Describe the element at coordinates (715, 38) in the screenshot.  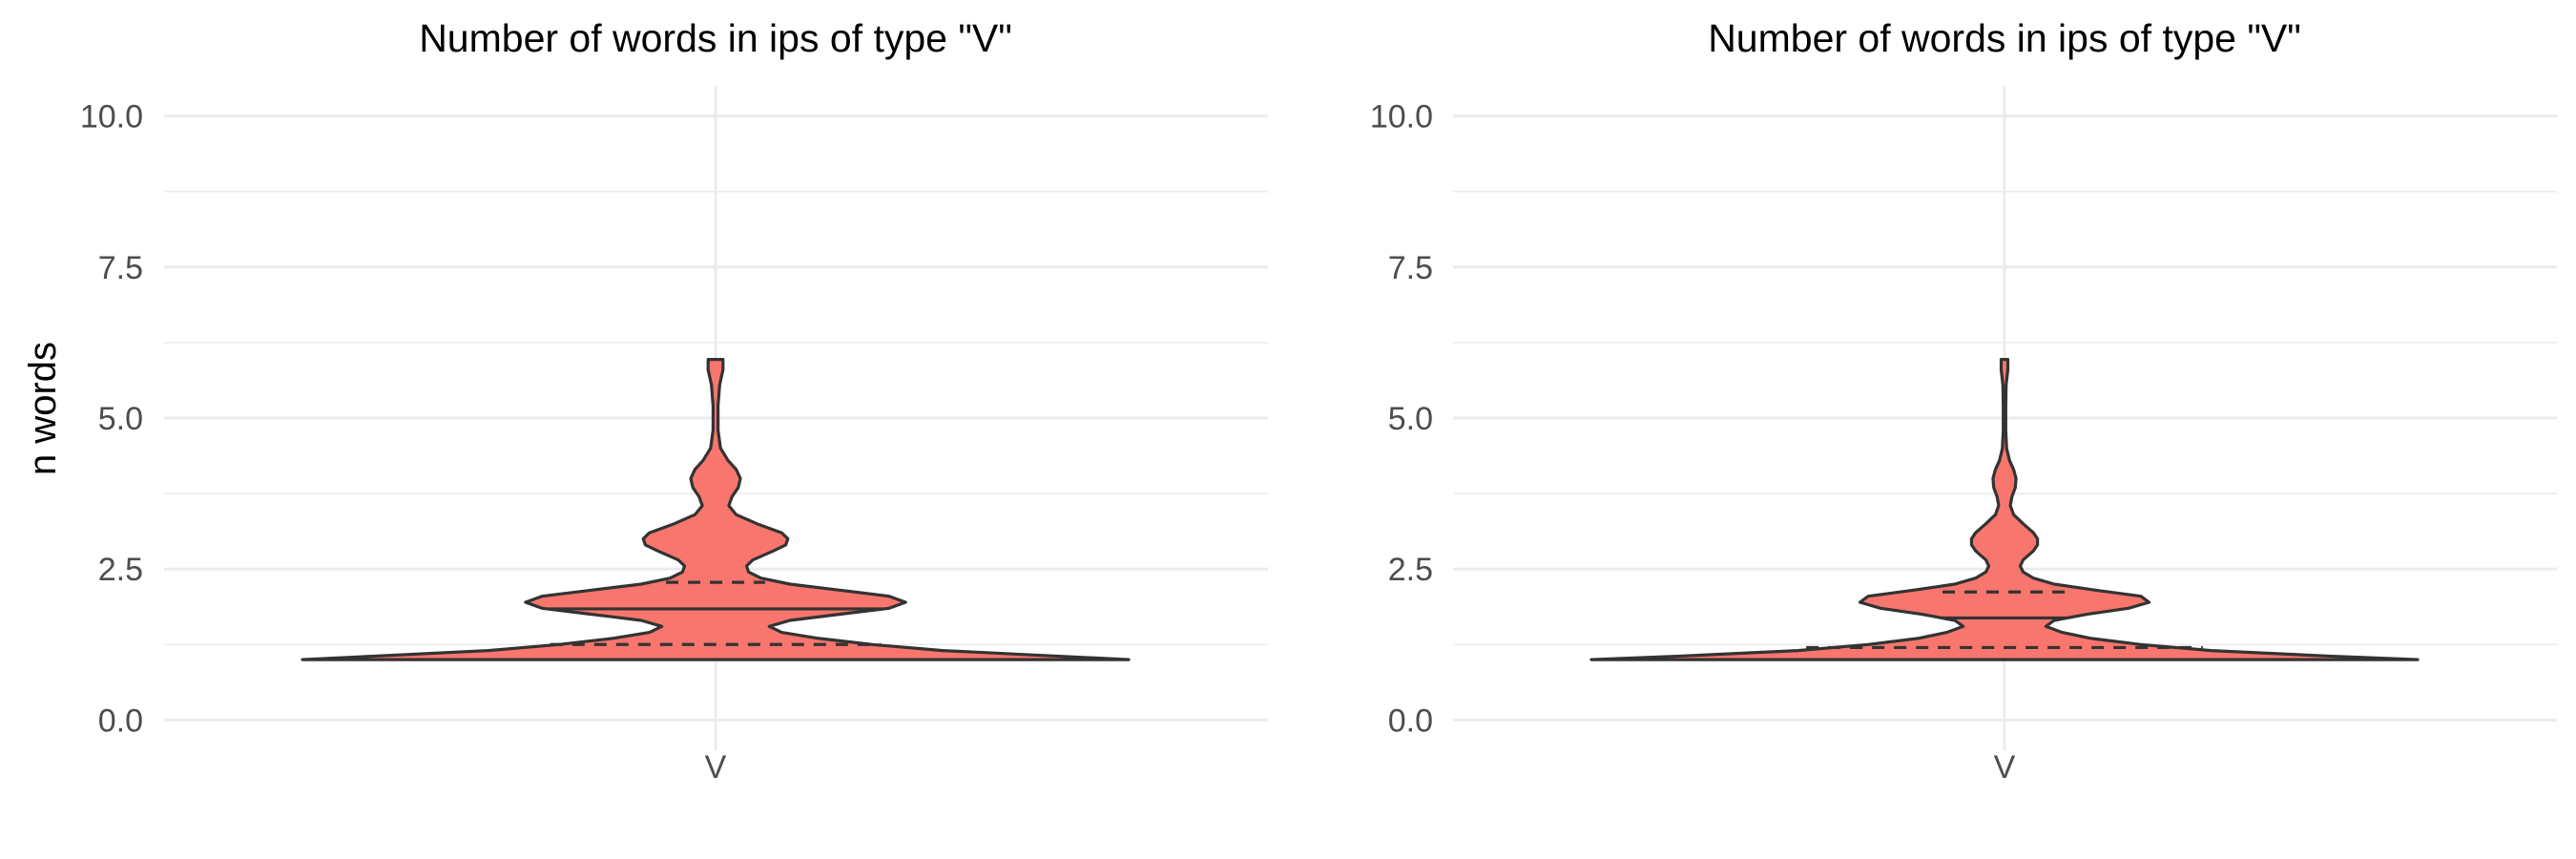
I see `panel-left-title: Number of words in ips of type "V"` at that location.